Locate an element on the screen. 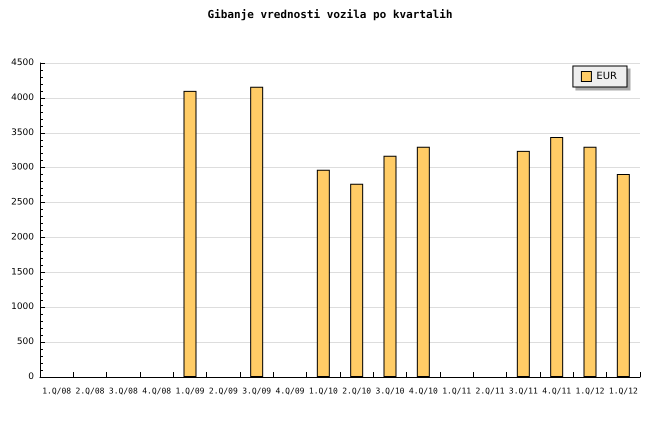  x-tick-label: 2.Q/08 is located at coordinates (90, 391).